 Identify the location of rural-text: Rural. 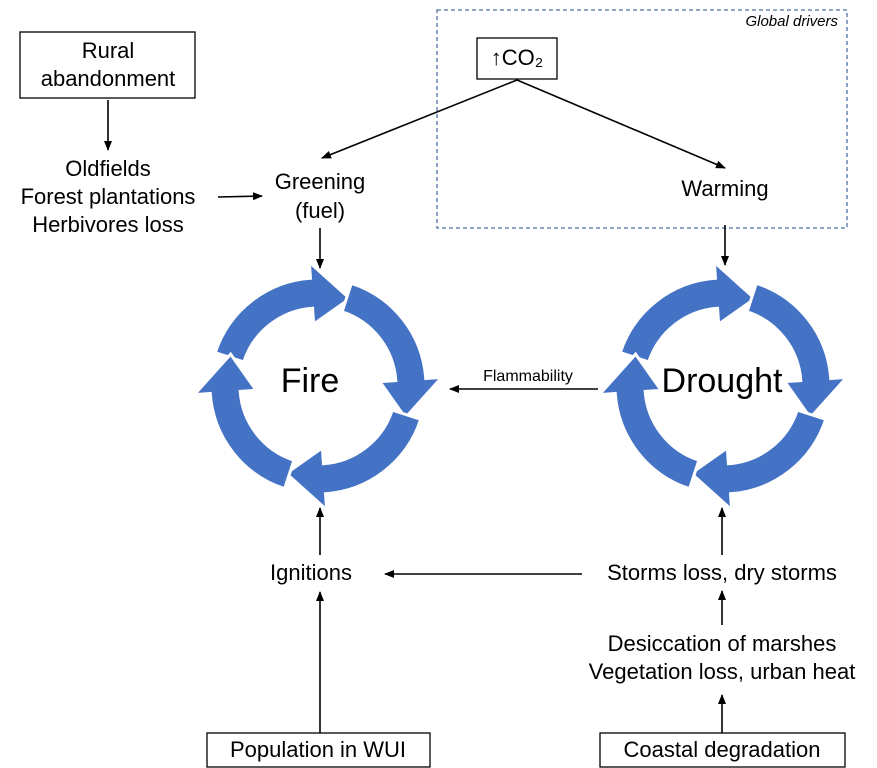
(108, 50).